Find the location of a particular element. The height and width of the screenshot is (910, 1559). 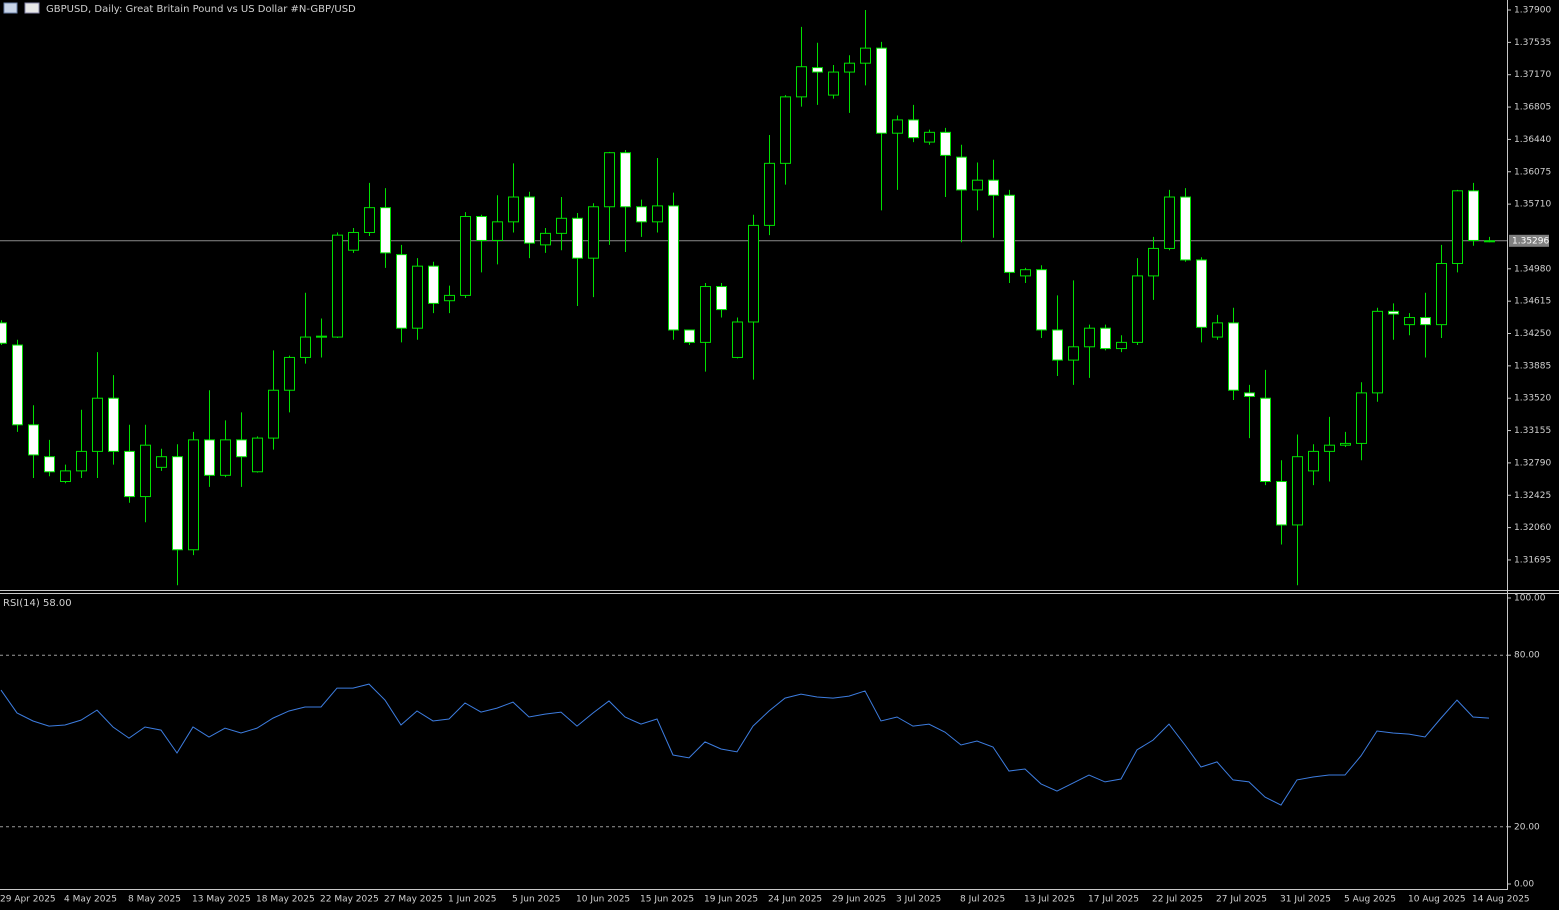

y-tick-label: 1.34980 is located at coordinates (1532, 269).